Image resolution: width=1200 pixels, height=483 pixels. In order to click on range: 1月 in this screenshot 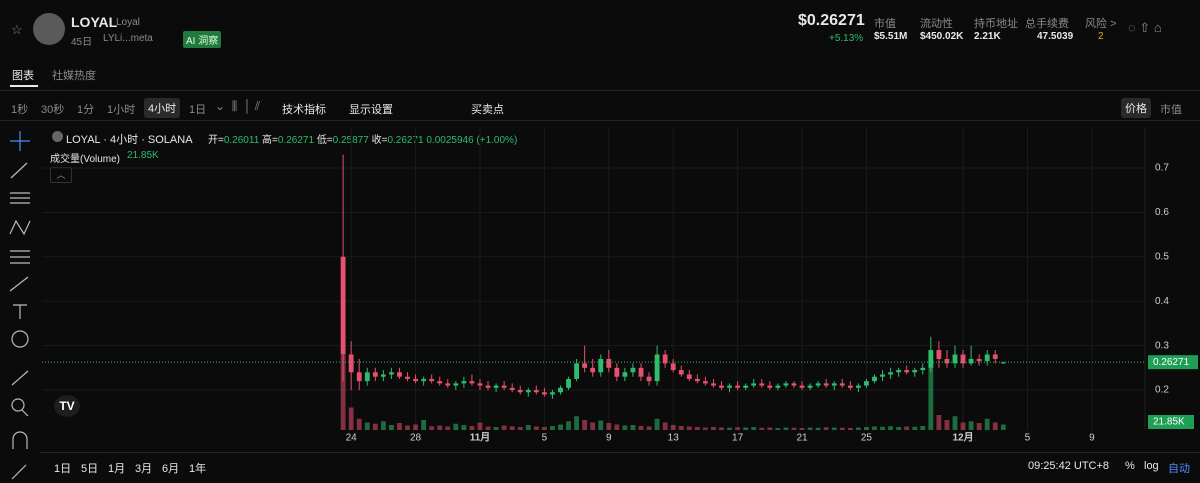, I will do `click(117, 469)`.